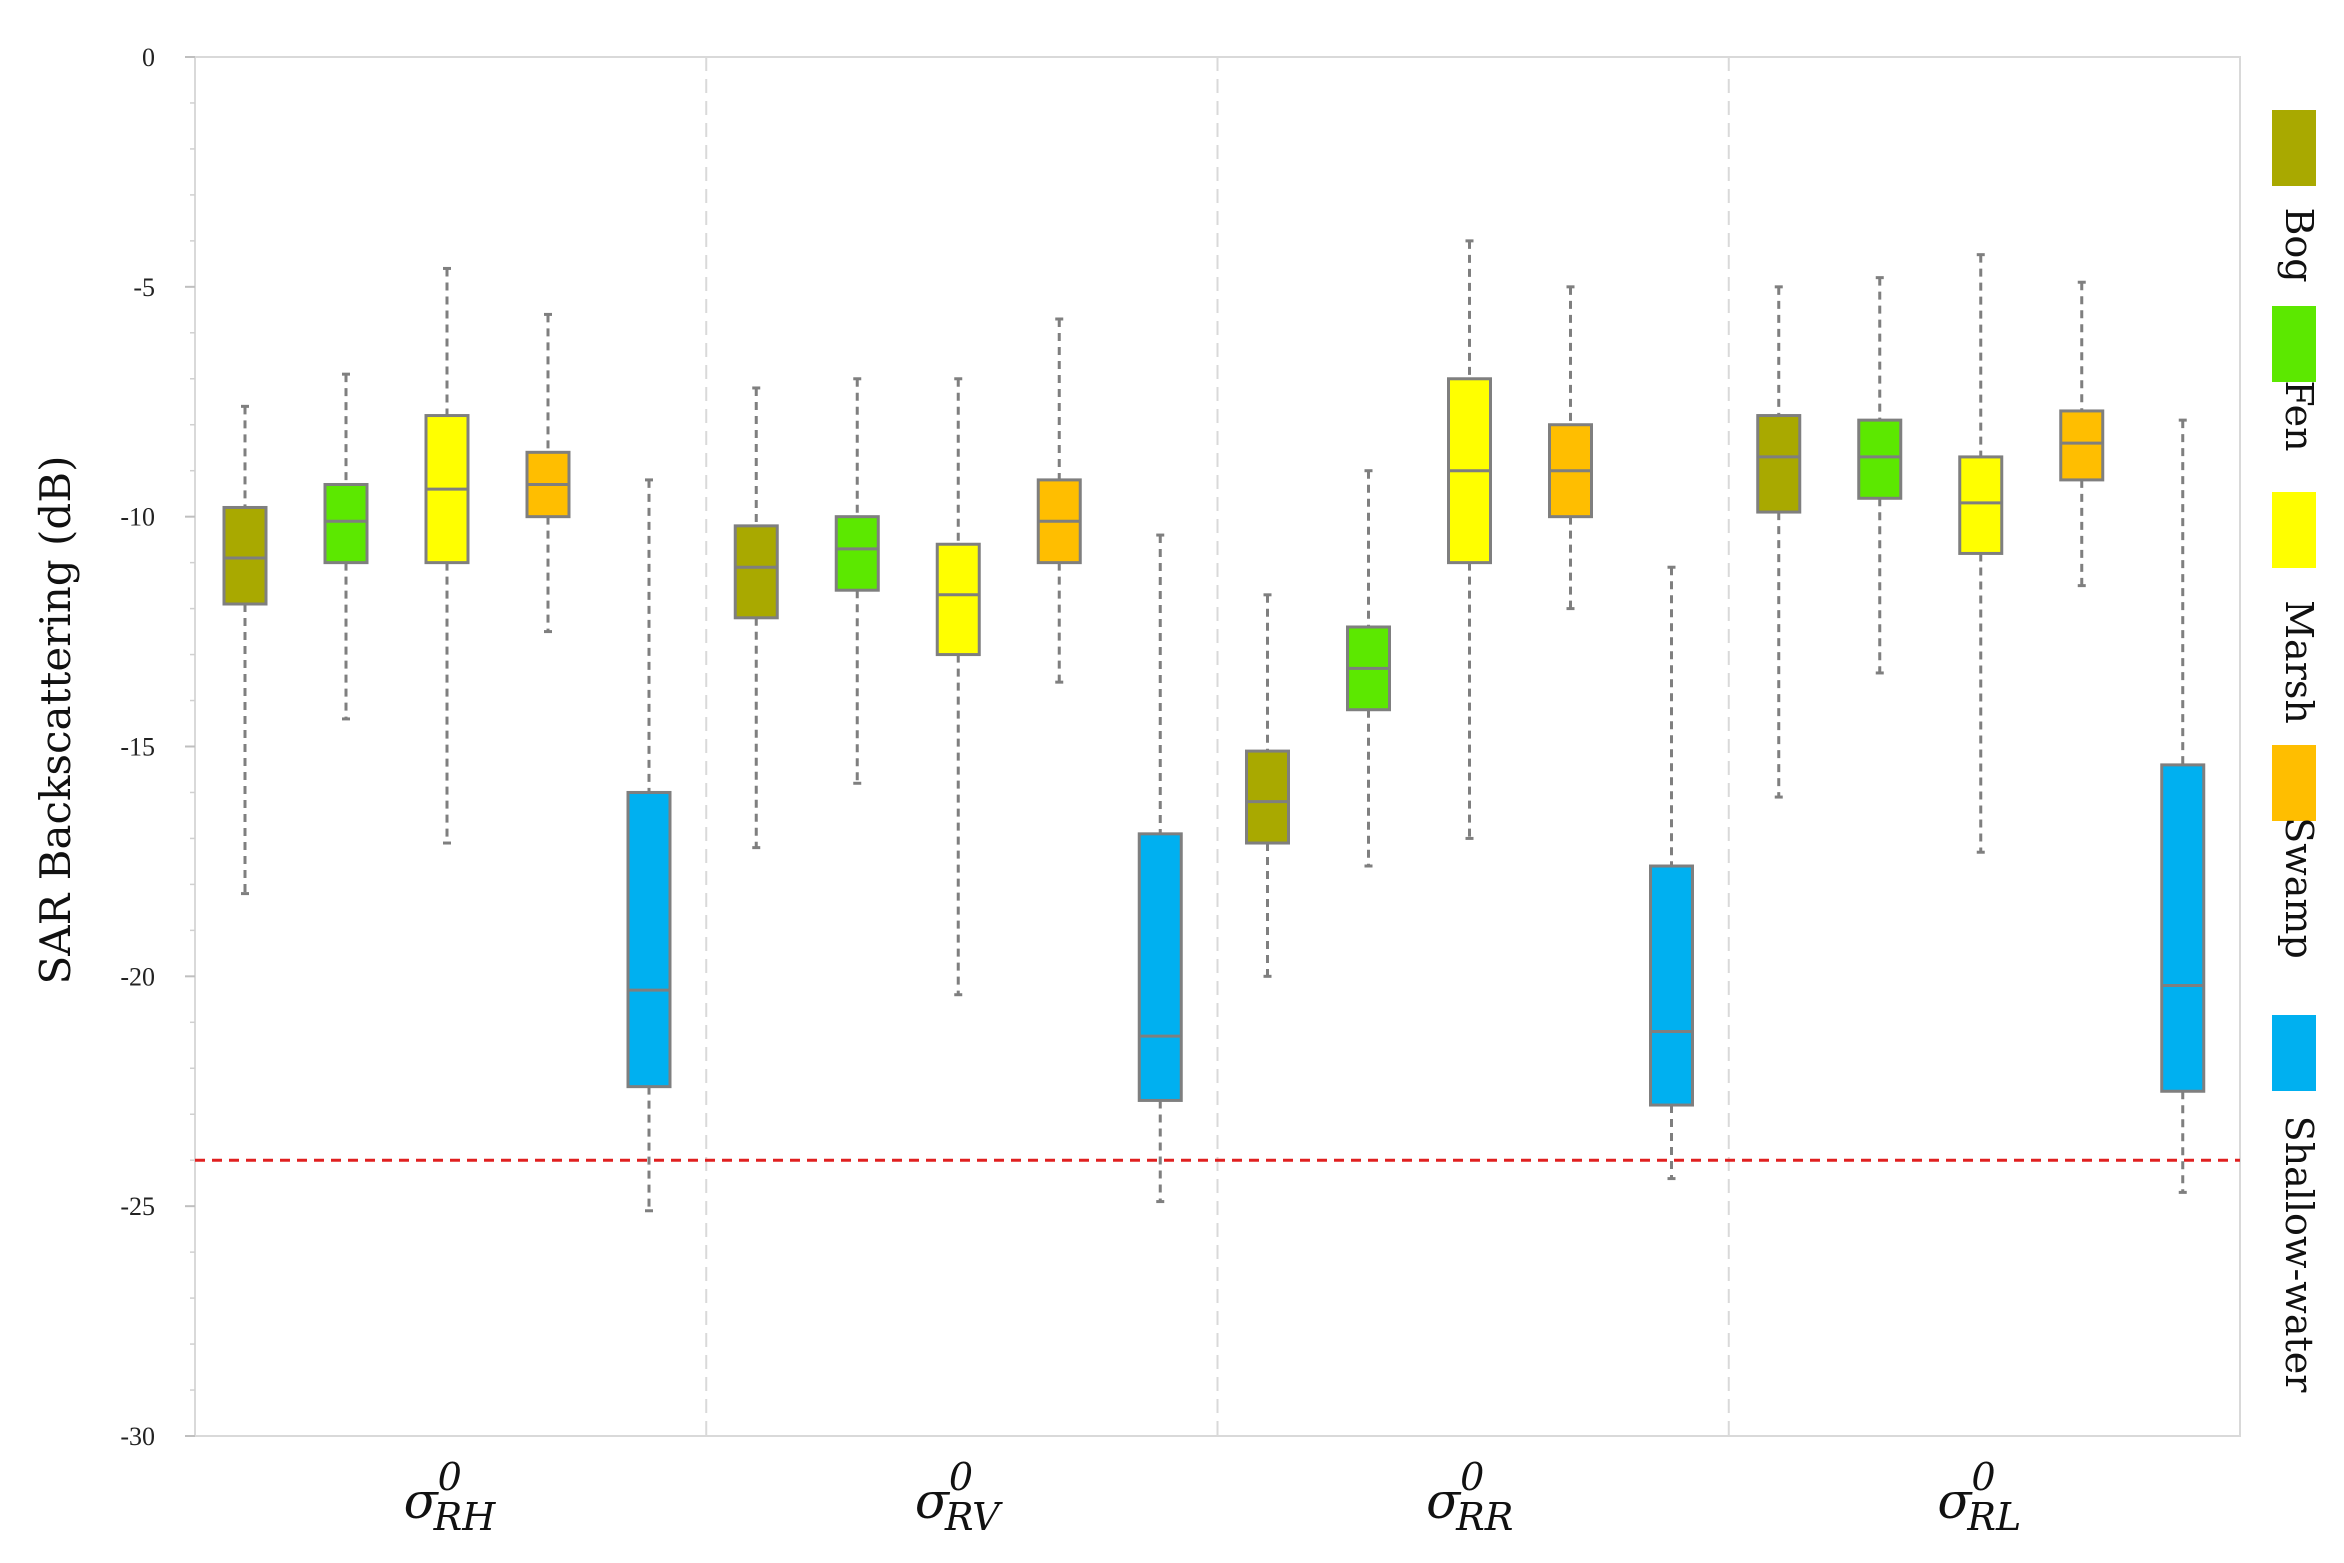  I want to click on box-swamp-rh, so click(548, 473).